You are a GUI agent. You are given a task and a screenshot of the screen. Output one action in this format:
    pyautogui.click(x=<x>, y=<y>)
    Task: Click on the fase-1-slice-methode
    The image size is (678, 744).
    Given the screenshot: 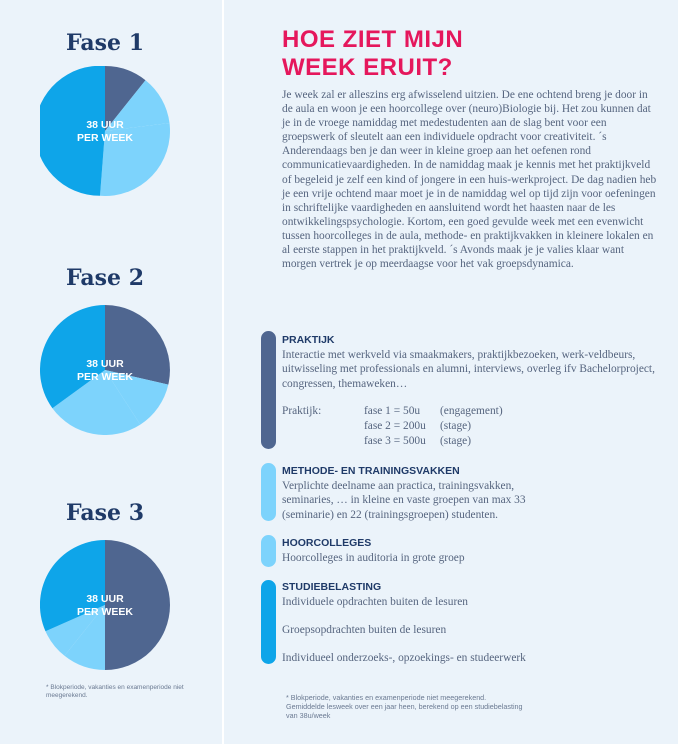 What is the action you would take?
    pyautogui.click(x=137, y=105)
    